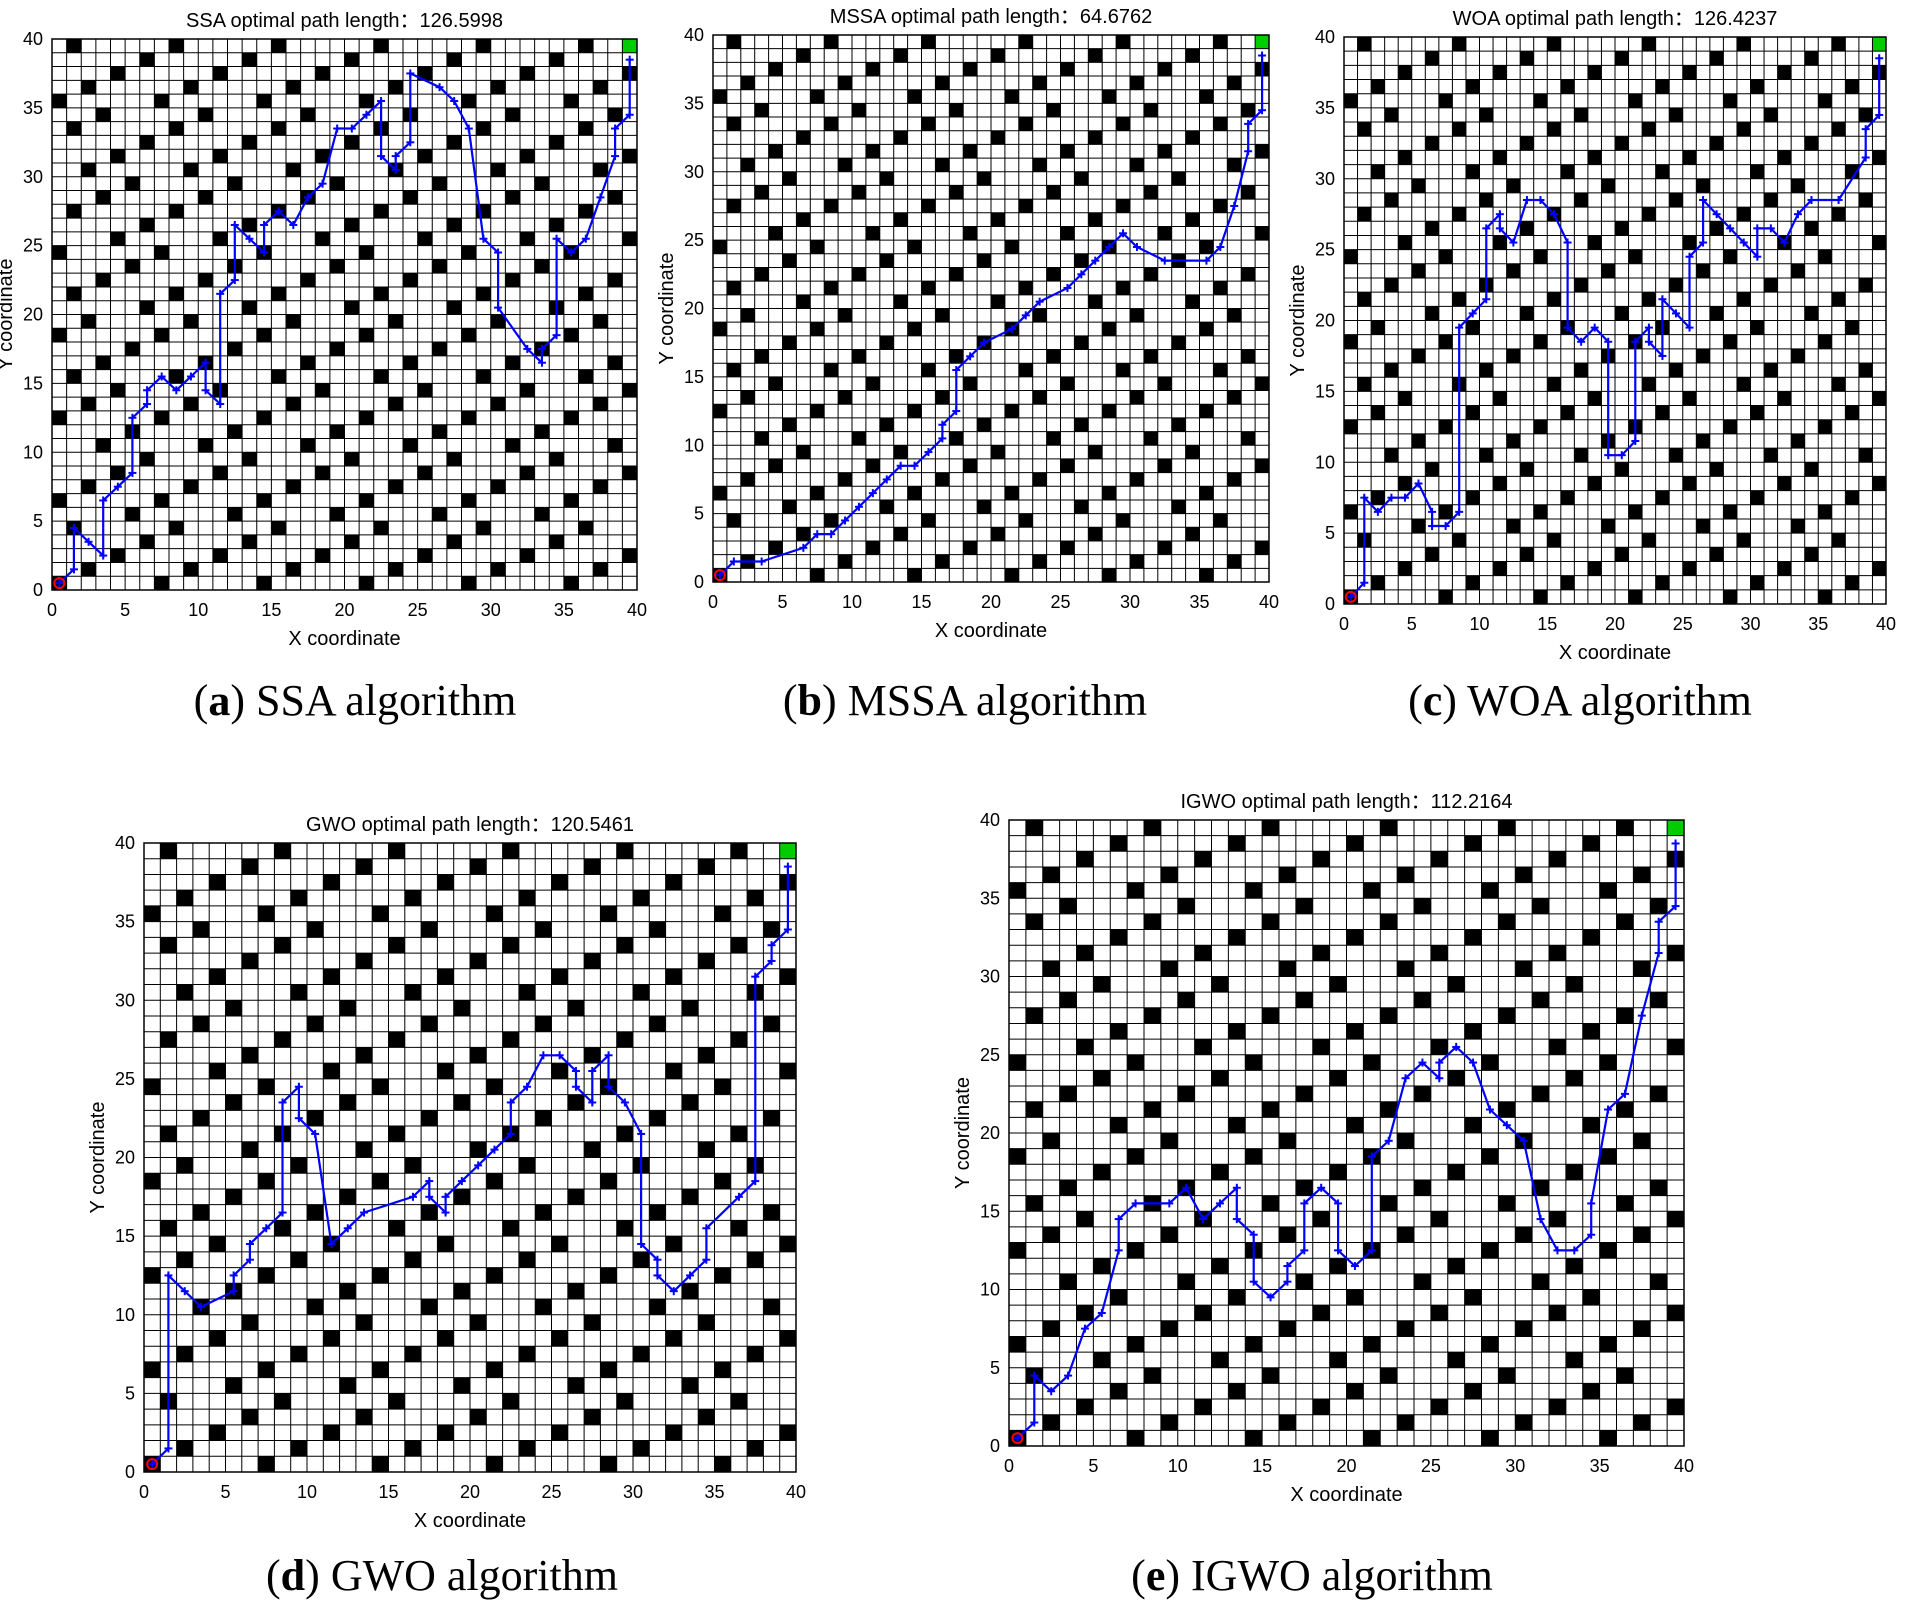 The height and width of the screenshot is (1609, 1905). What do you see at coordinates (1330, 533) in the screenshot?
I see `y-tick-label: 5` at bounding box center [1330, 533].